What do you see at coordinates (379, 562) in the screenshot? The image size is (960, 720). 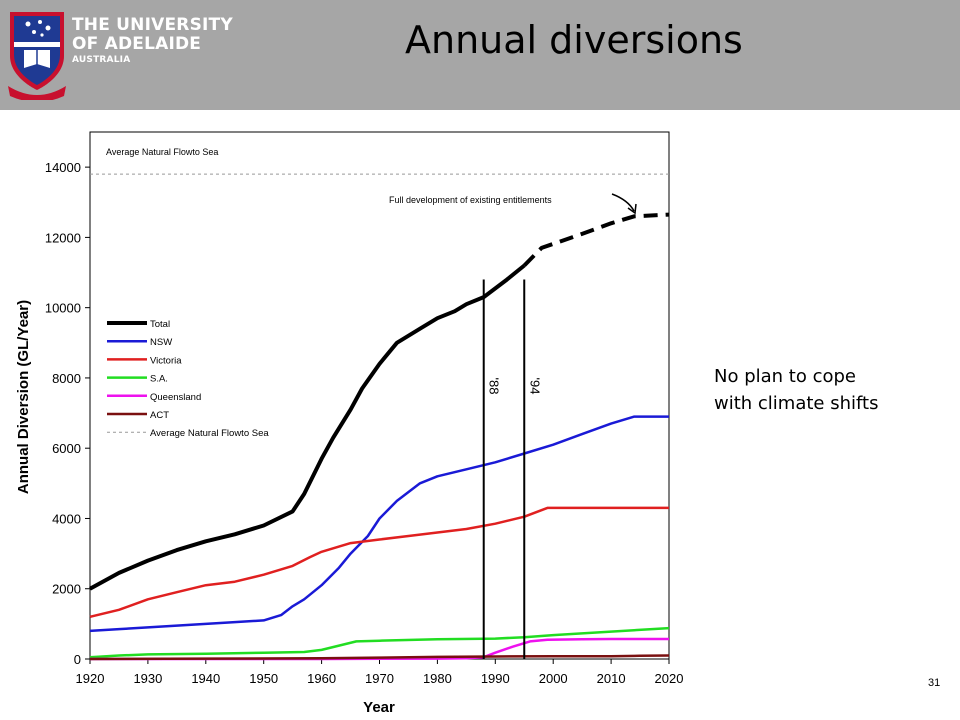 I see `series-line-victoria` at bounding box center [379, 562].